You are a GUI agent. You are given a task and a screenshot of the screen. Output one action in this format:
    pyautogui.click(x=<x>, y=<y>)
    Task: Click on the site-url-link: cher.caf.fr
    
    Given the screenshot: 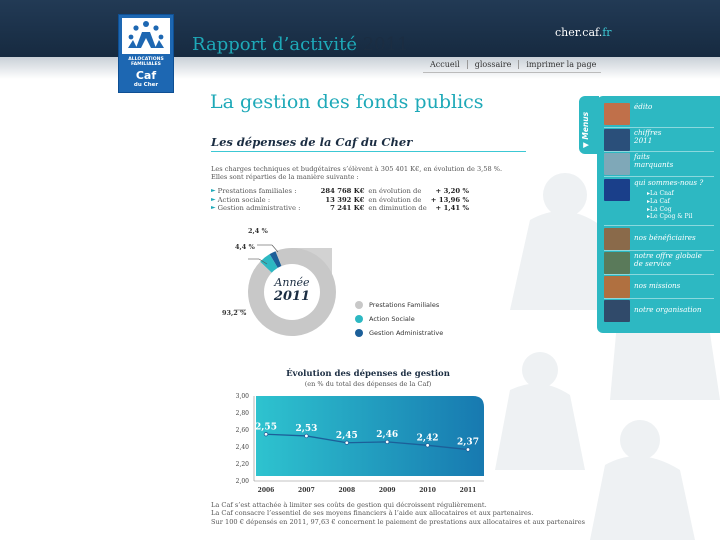 What is the action you would take?
    pyautogui.click(x=583, y=32)
    